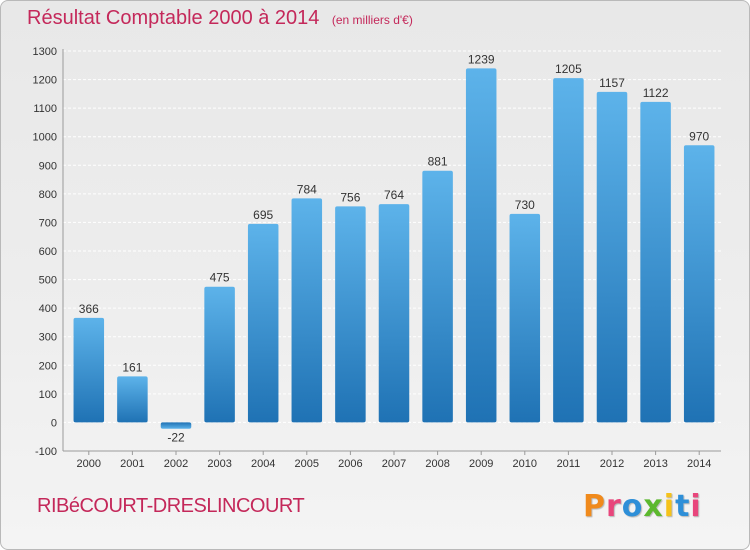 Image resolution: width=750 pixels, height=550 pixels. Describe the element at coordinates (171, 506) in the screenshot. I see `commune-name: RIBéCOURT-DRESLINCOURT` at that location.